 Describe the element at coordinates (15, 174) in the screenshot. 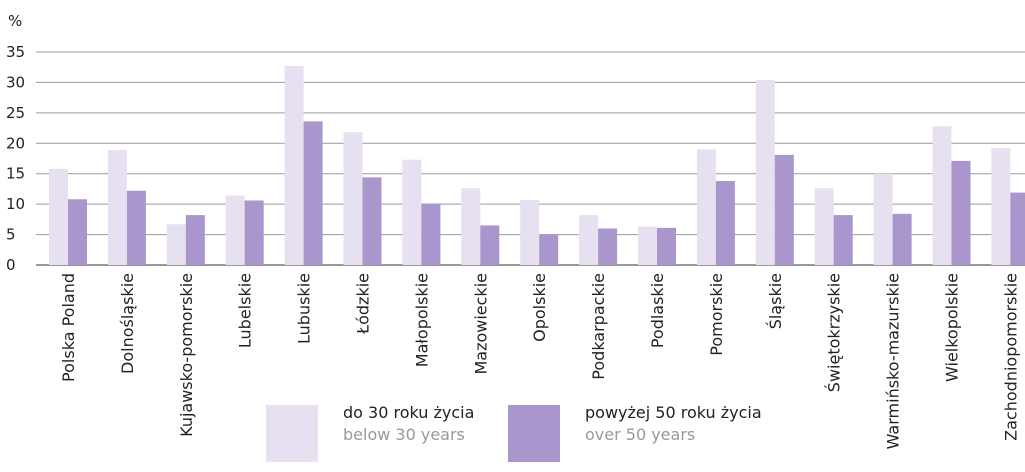

I see `y-tick-label: 15` at that location.